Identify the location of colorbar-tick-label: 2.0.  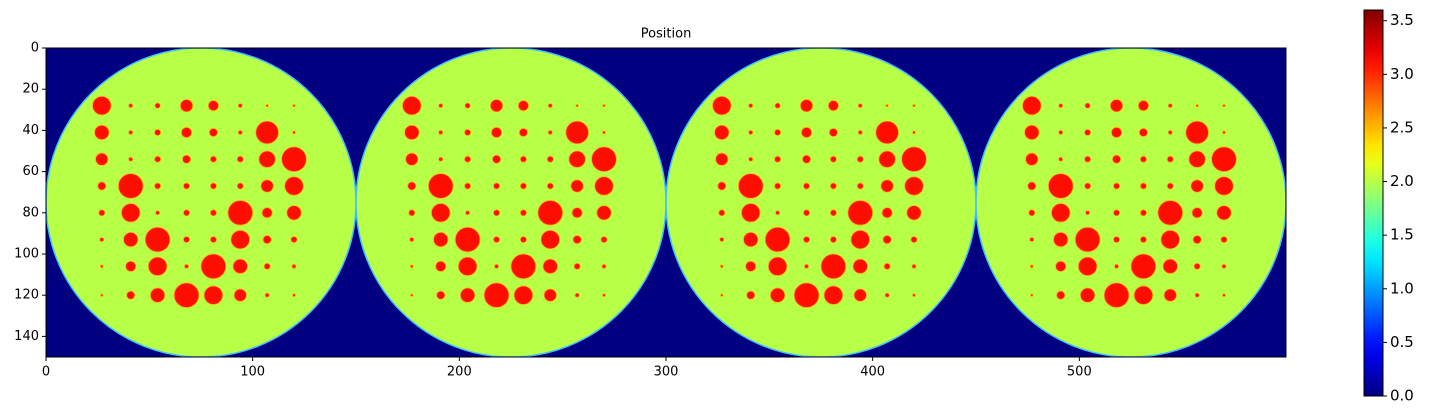
(1402, 181).